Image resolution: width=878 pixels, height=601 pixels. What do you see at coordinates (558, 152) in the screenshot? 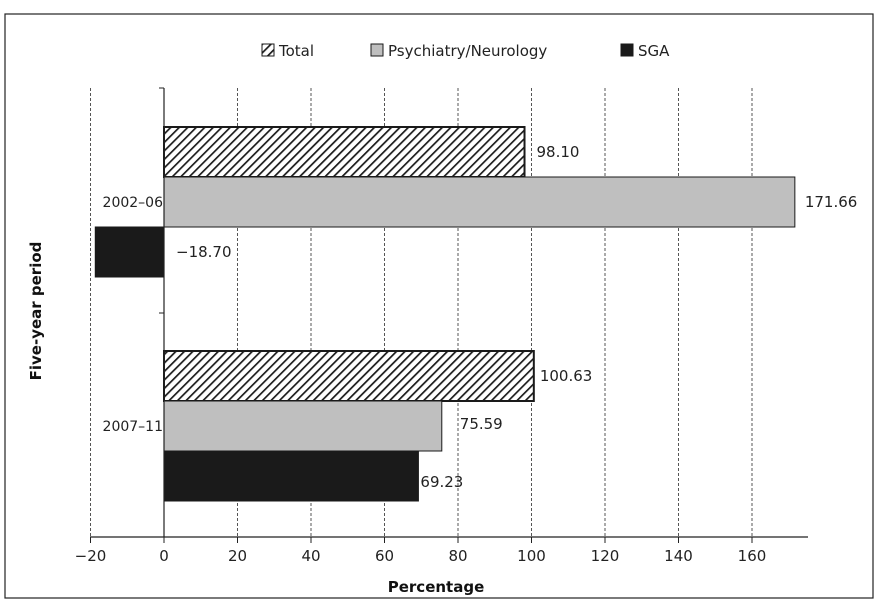
I see `data-label: 98.10` at bounding box center [558, 152].